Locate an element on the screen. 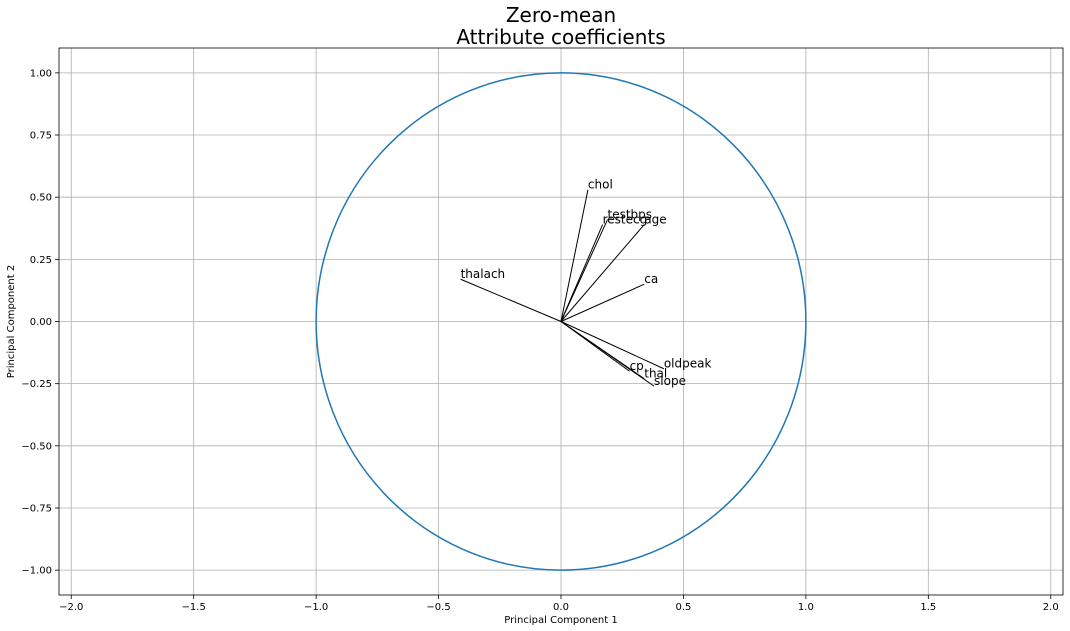 This screenshot has height=631, width=1070. x-axis-label: Principal Component 1 is located at coordinates (560, 620).